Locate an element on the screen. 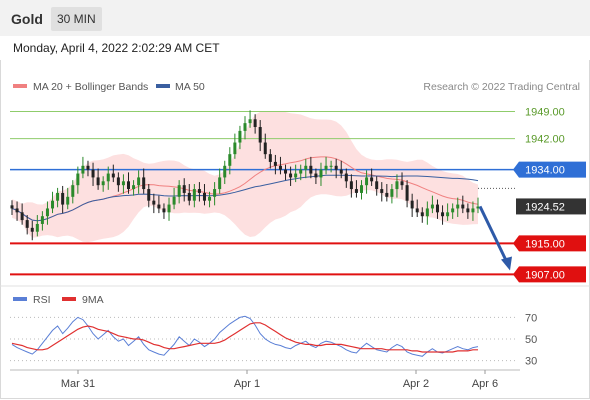 Image resolution: width=590 pixels, height=400 pixels. level-1924-52-label-bg is located at coordinates (551, 206).